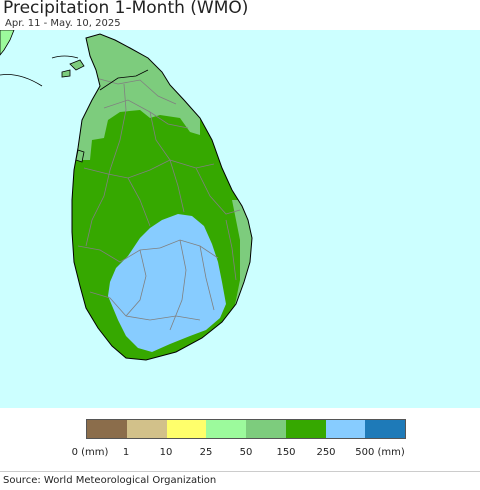  What do you see at coordinates (246, 452) in the screenshot?
I see `legend-label-50: 50` at bounding box center [246, 452].